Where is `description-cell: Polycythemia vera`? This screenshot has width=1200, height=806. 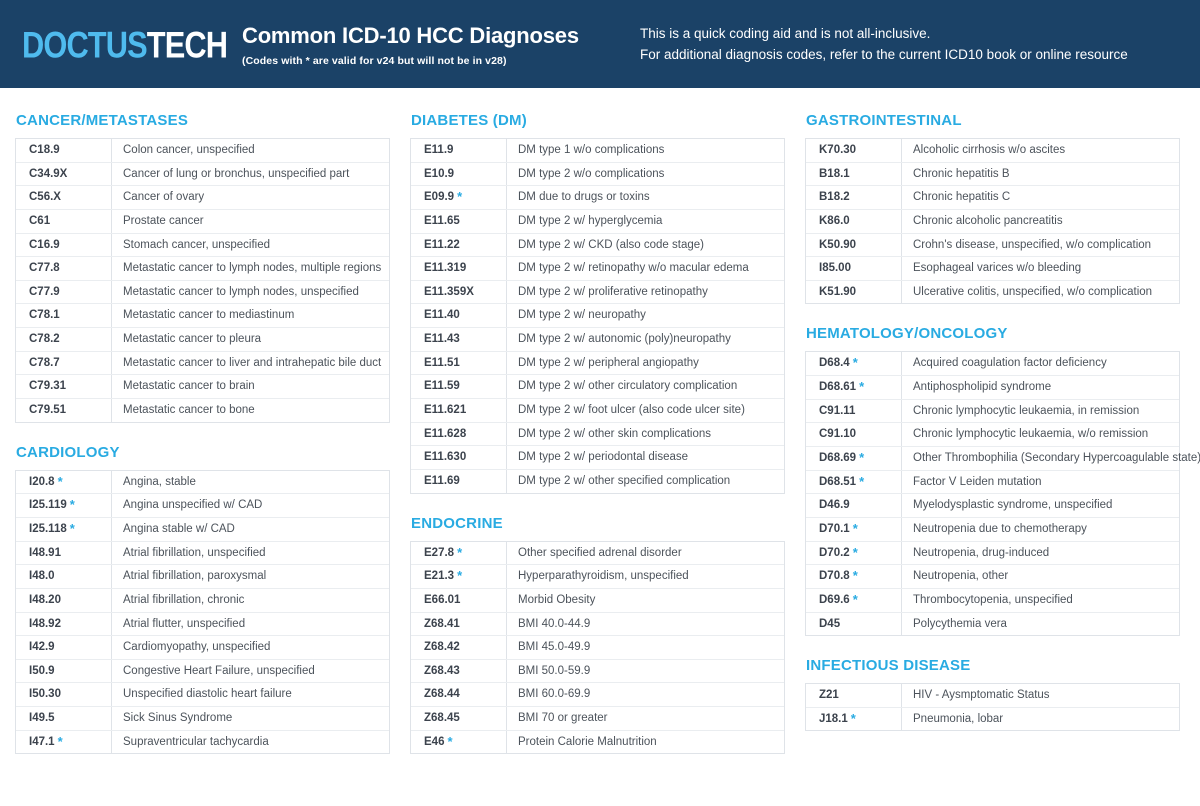 description-cell: Polycythemia vera is located at coordinates (960, 623).